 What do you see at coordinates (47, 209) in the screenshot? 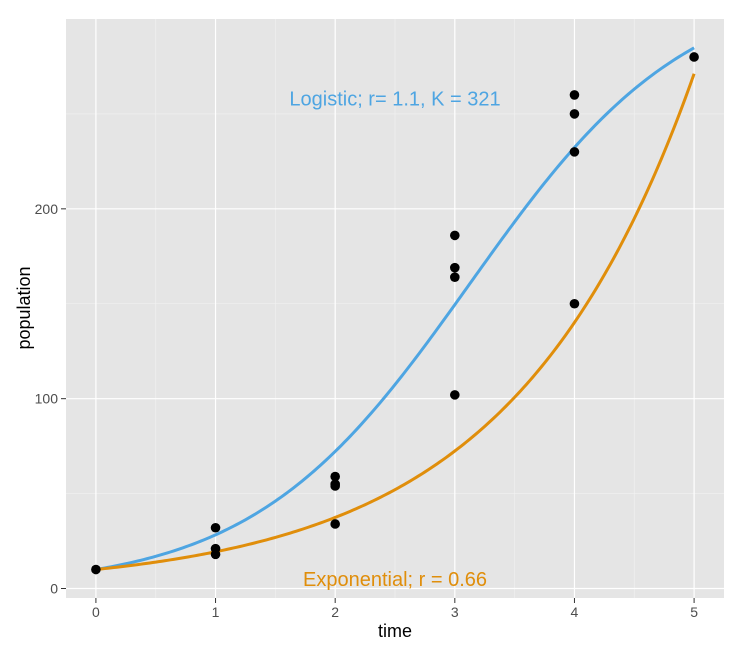
I see `y-tick-label: 200` at bounding box center [47, 209].